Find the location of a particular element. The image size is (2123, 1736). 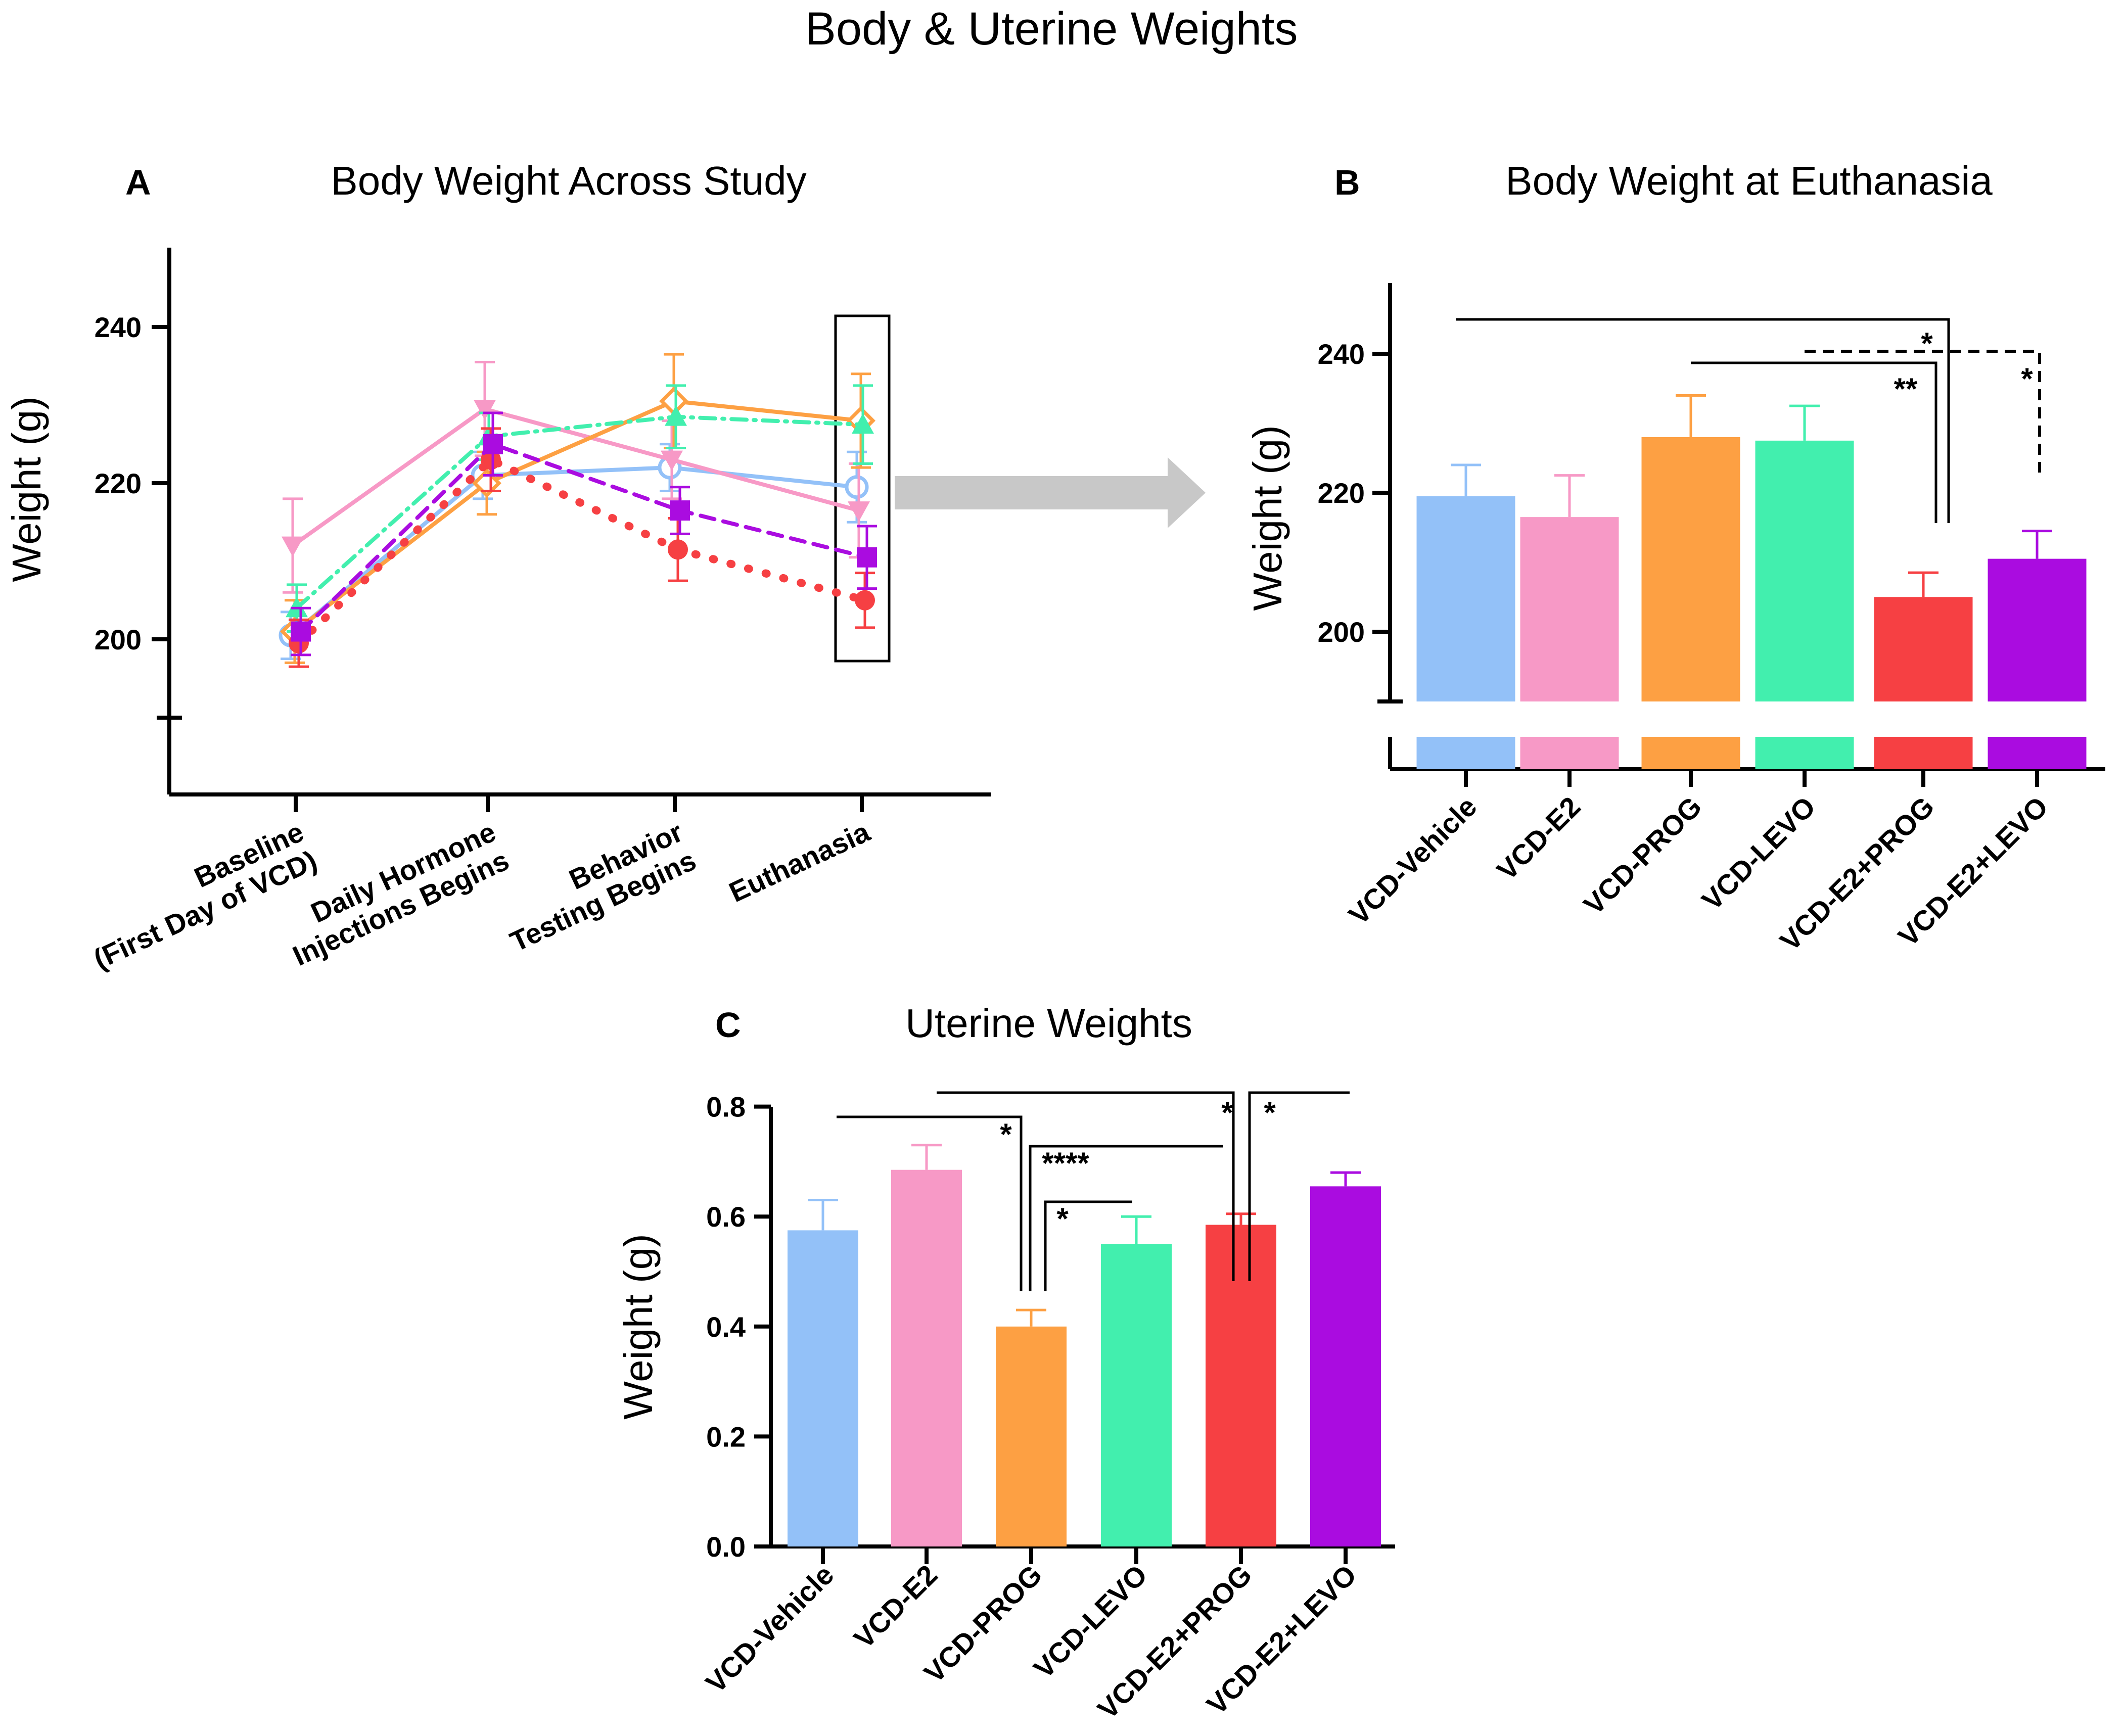

panel-b-y-tick-label: 220 is located at coordinates (1342, 493).